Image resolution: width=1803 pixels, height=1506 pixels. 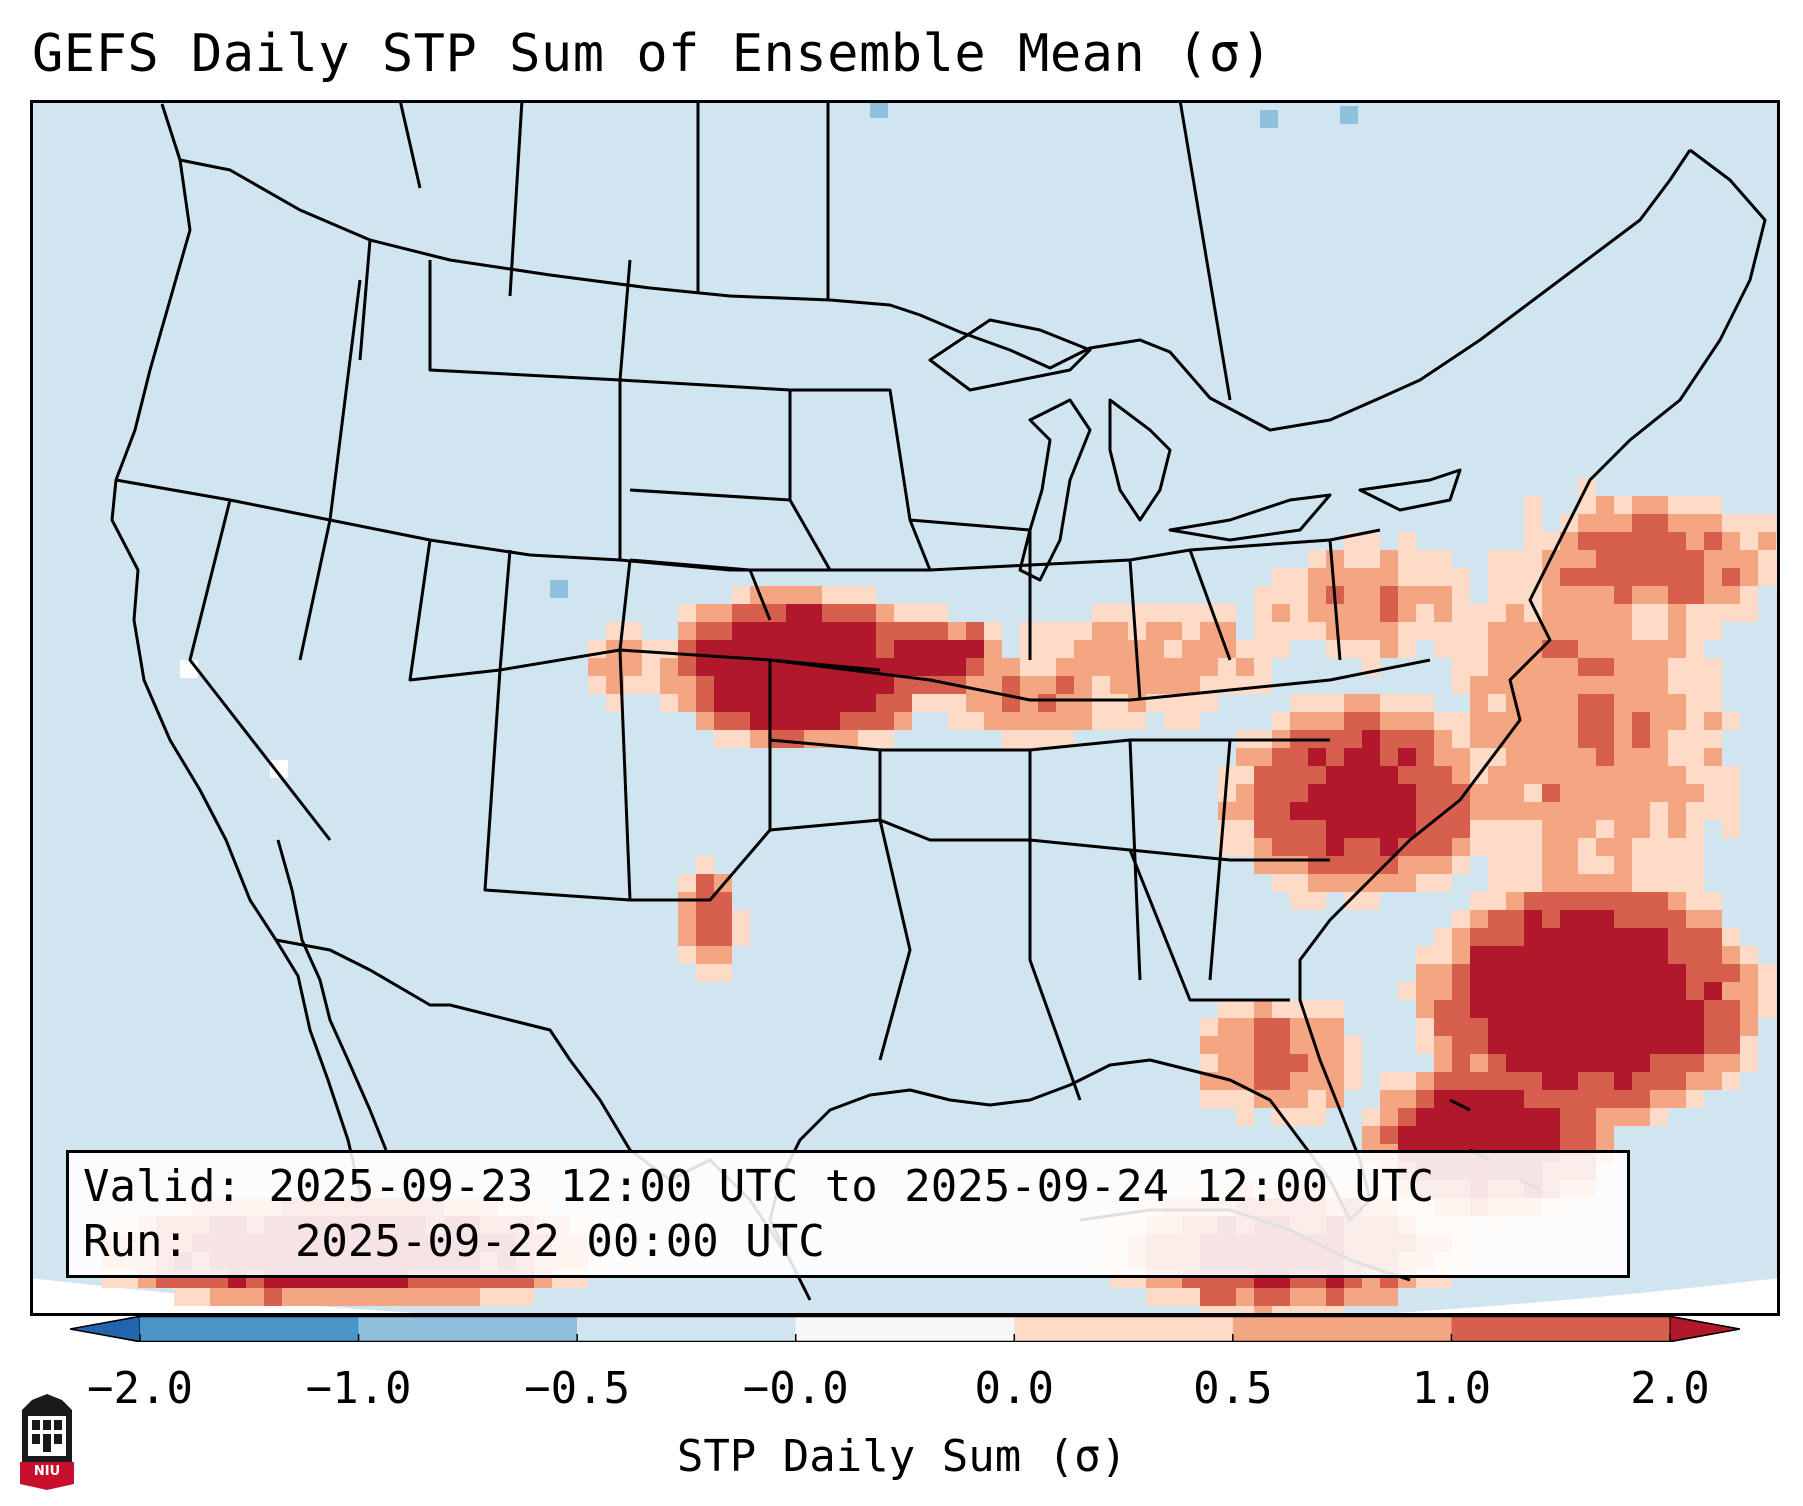 I want to click on west-coastline, so click(x=237, y=652).